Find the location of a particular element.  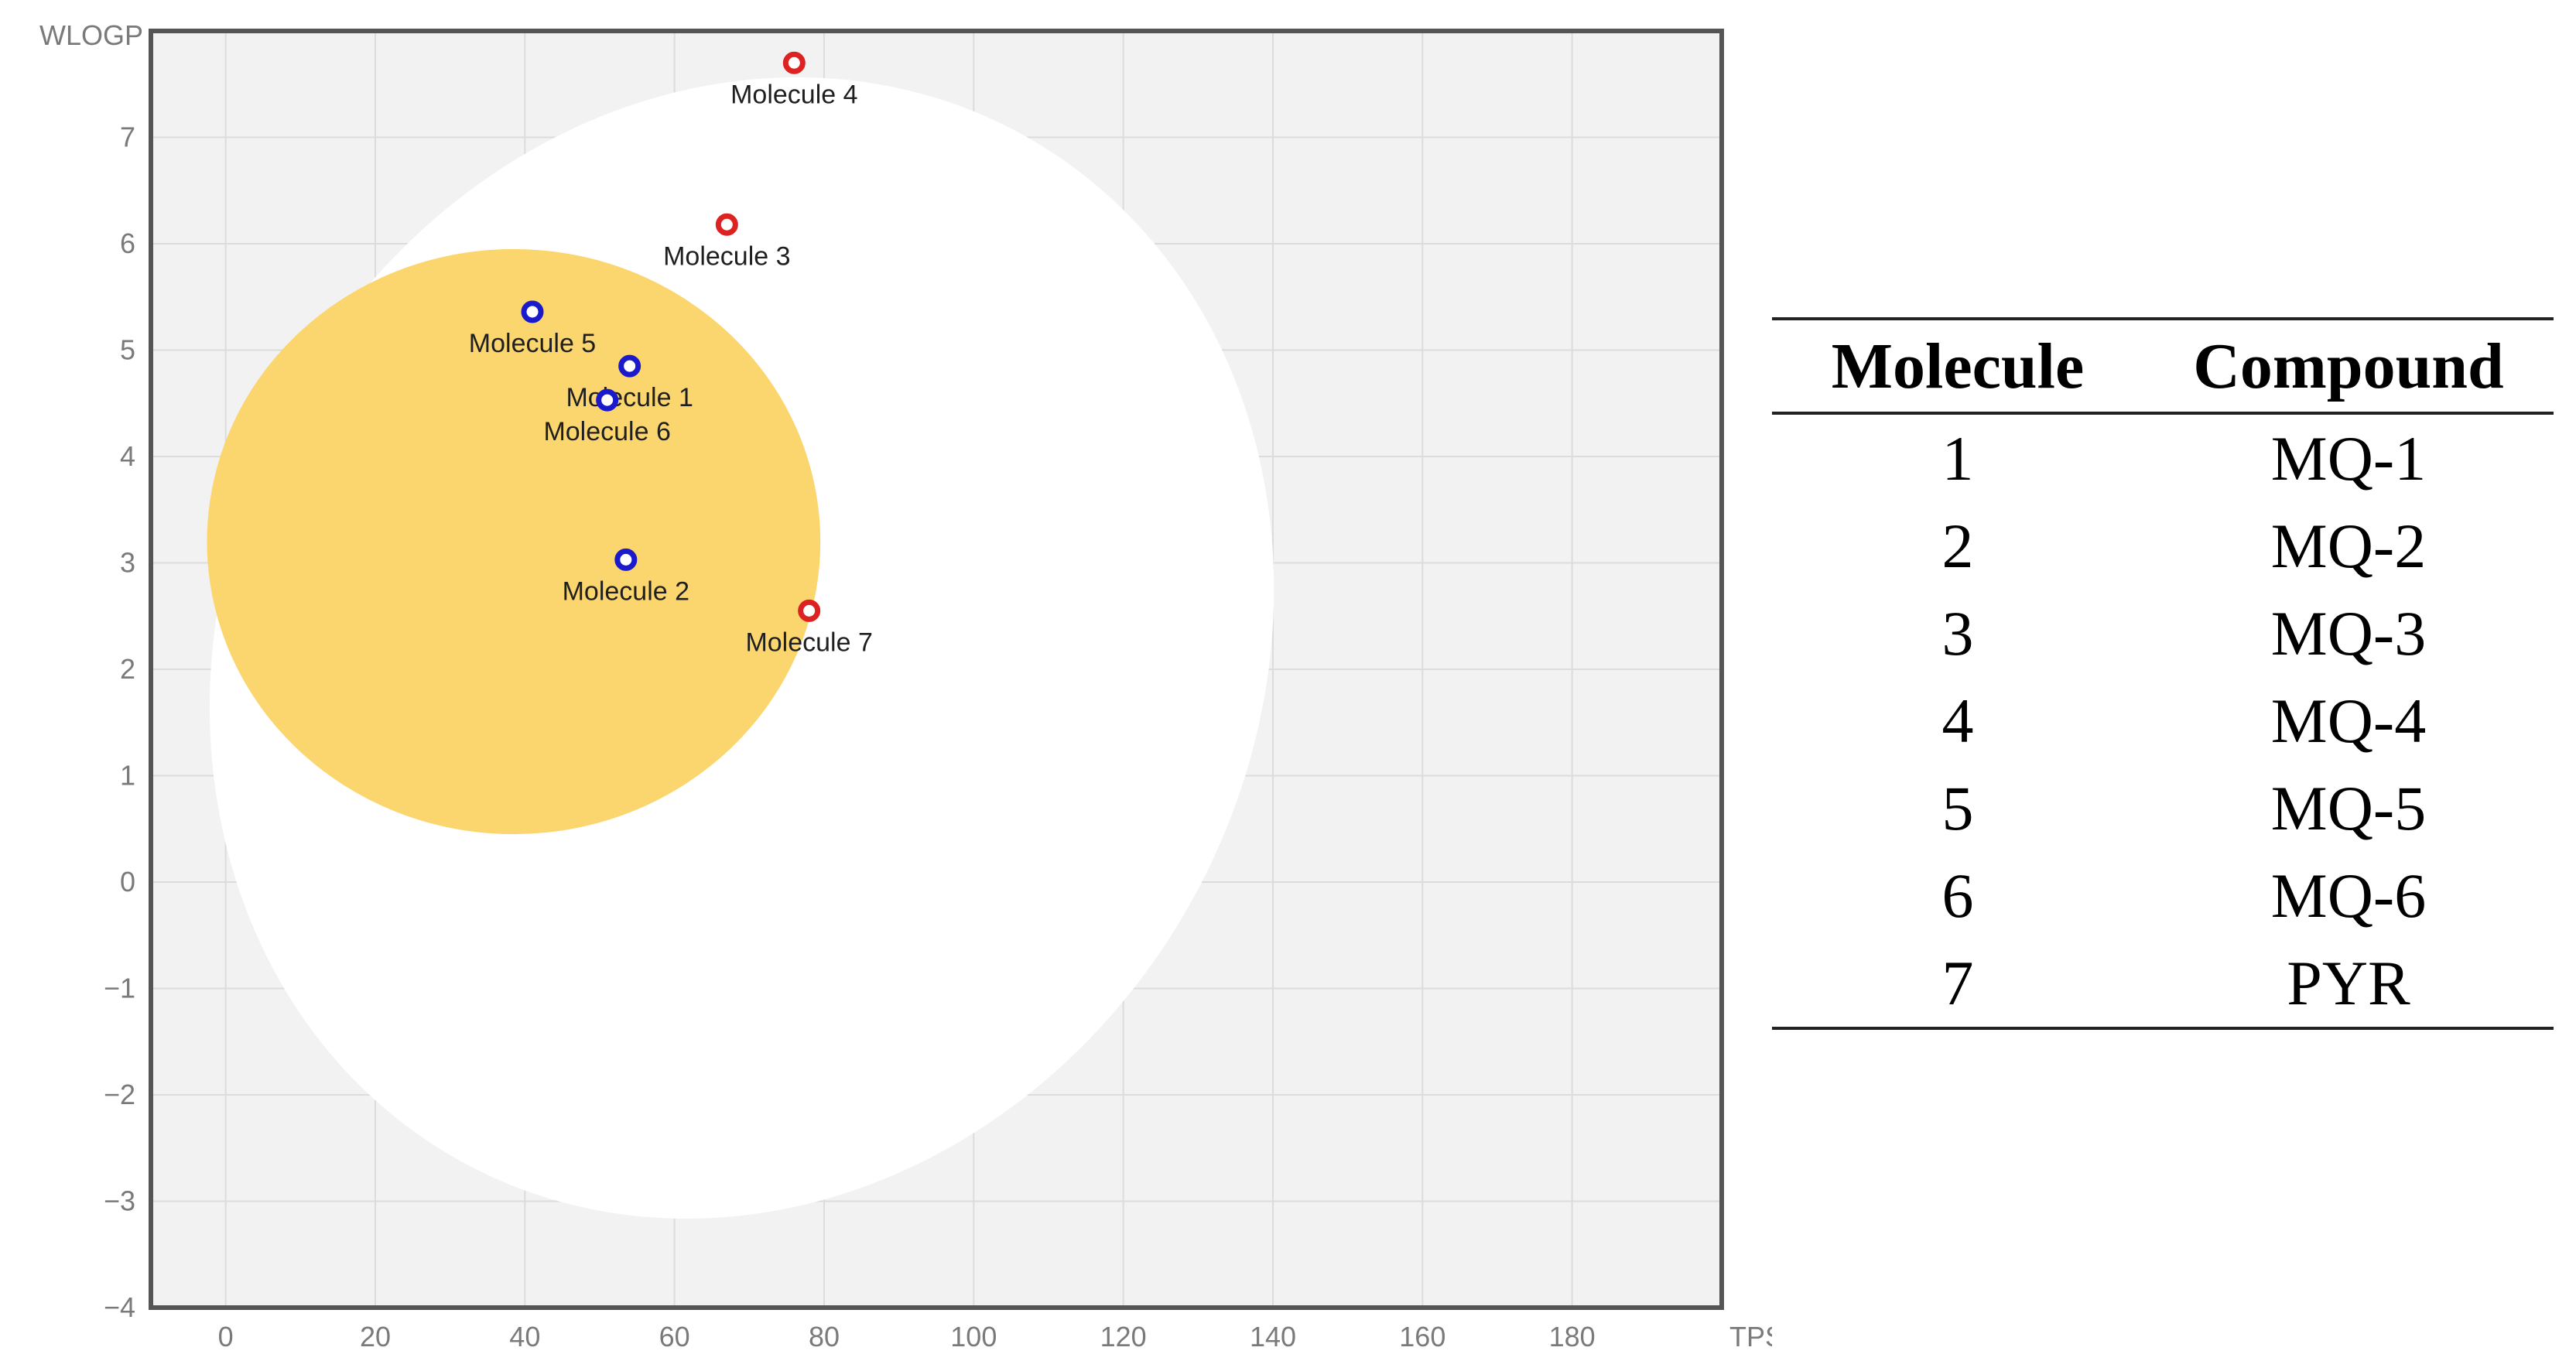

y-tick-label: 1 is located at coordinates (127, 776).